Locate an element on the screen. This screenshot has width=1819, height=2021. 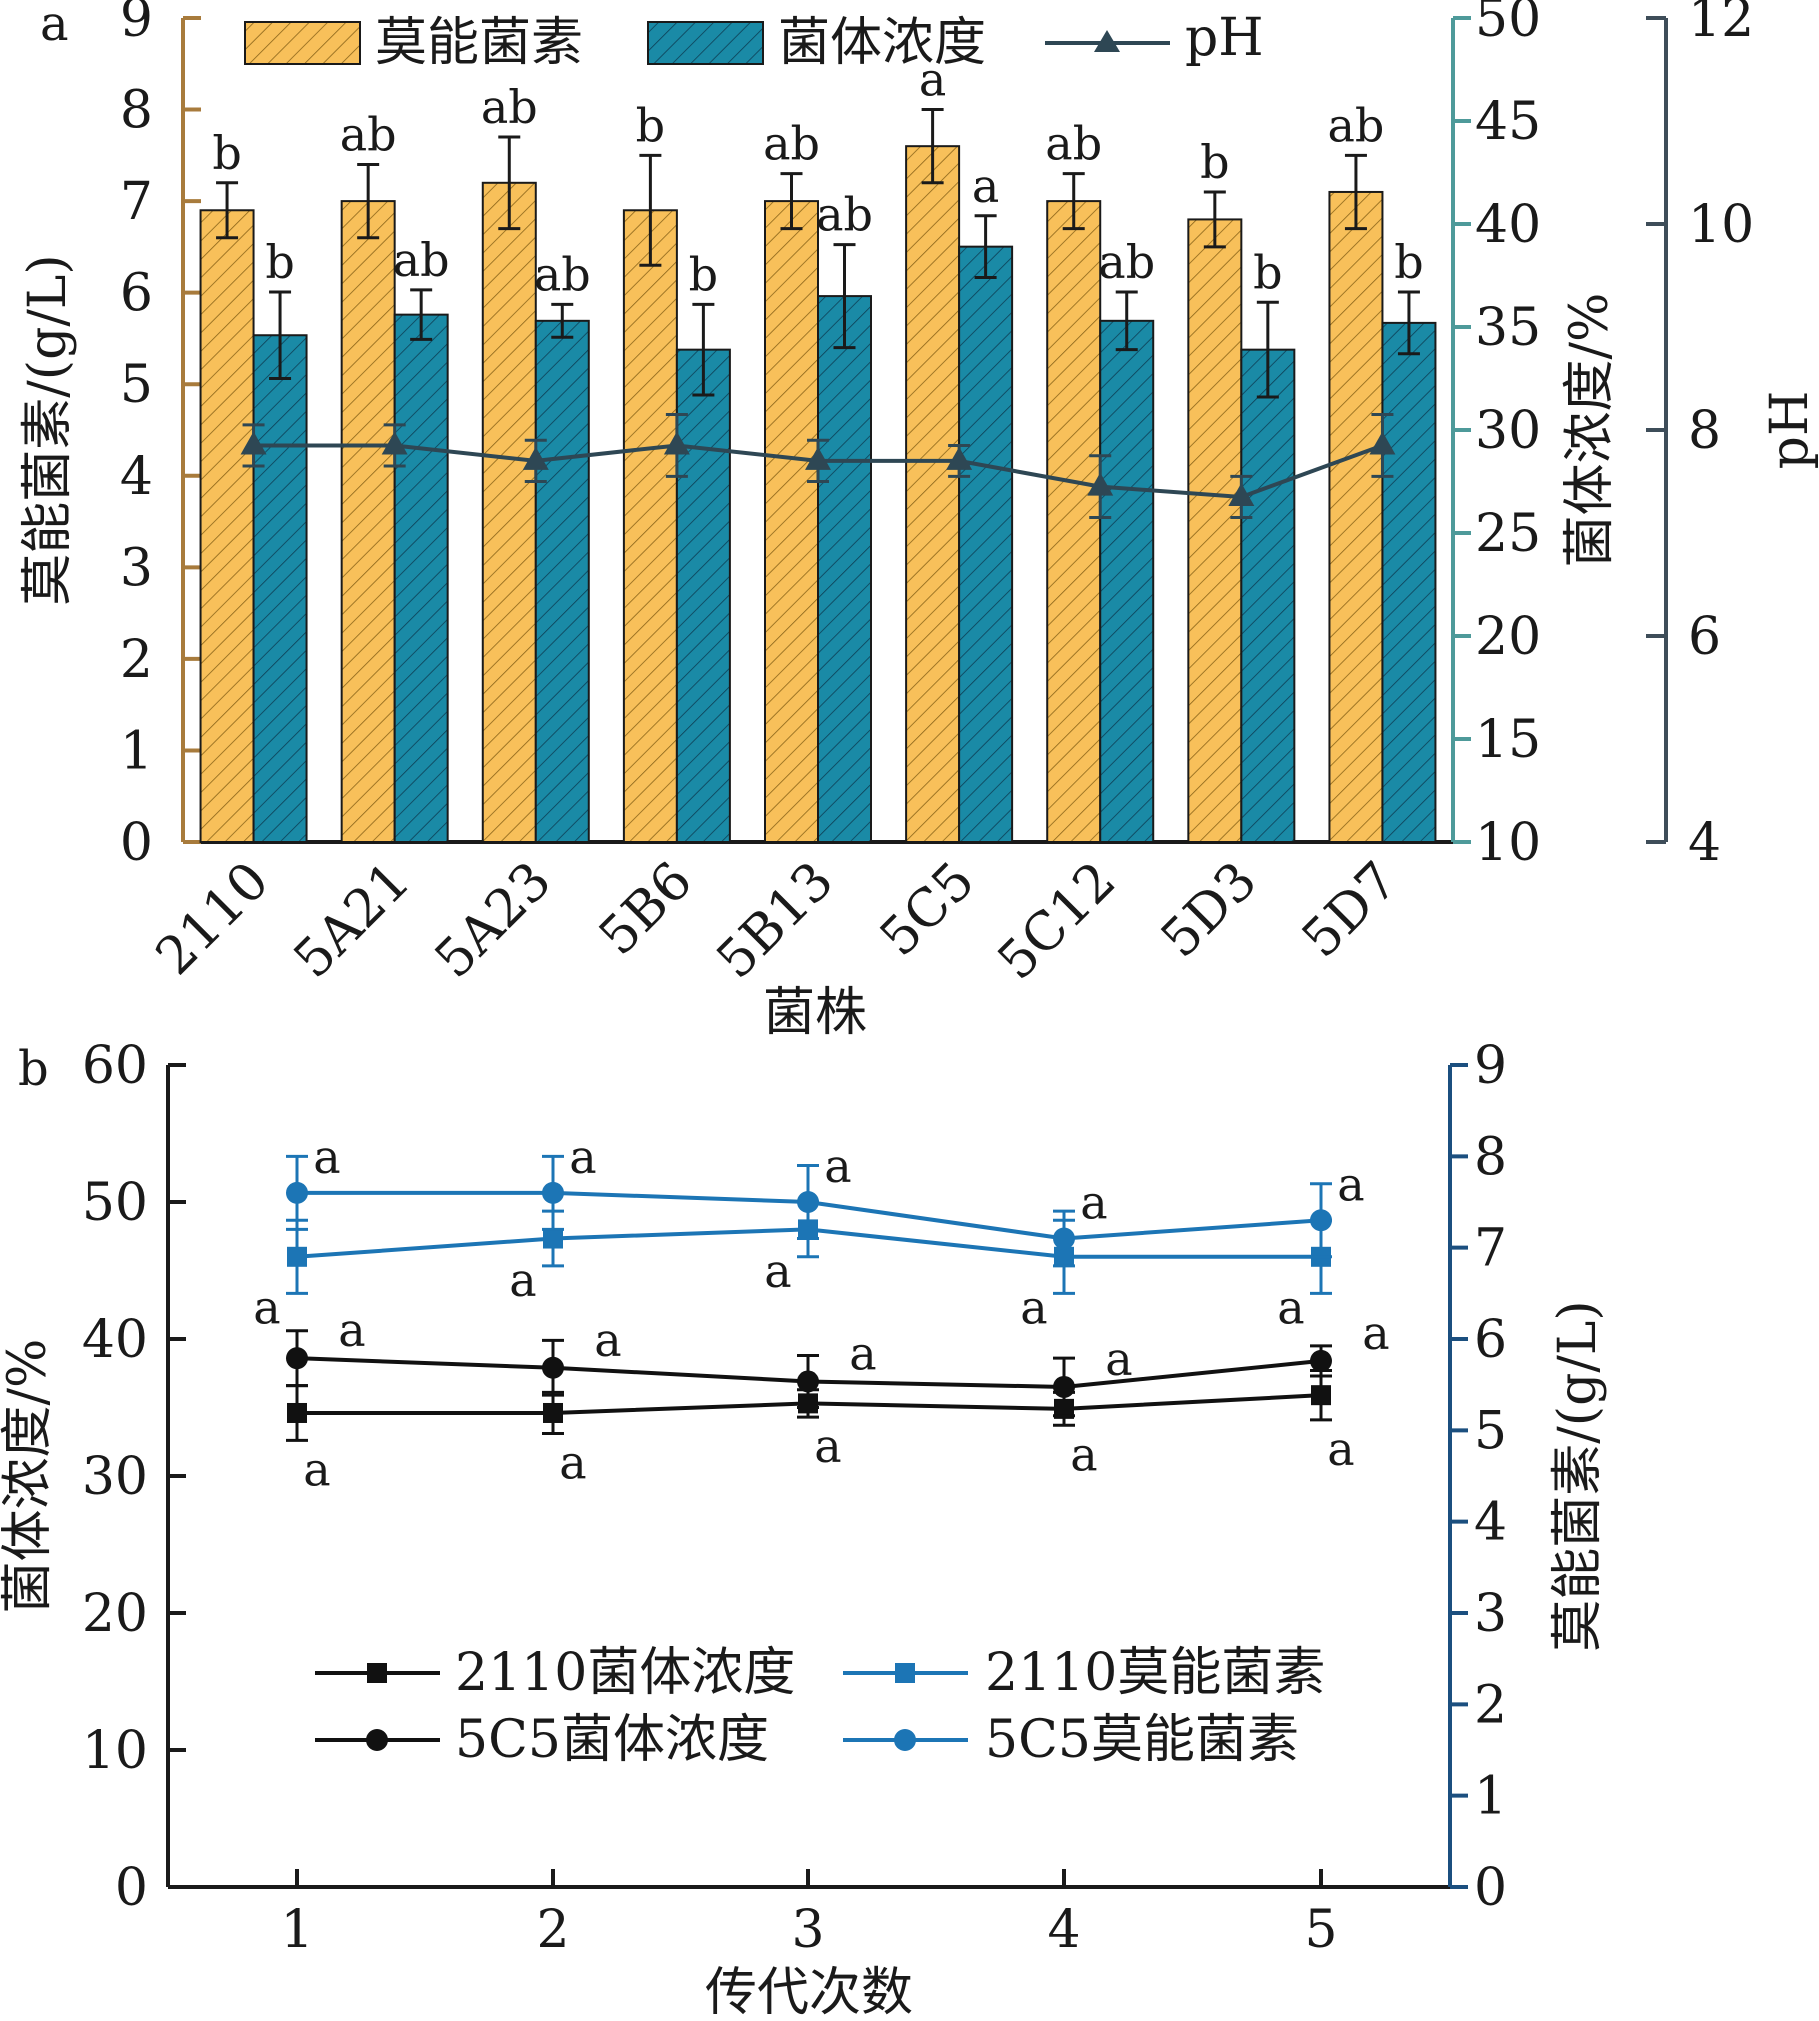
x-tick-label: 5A23 is located at coordinates (493, 920).